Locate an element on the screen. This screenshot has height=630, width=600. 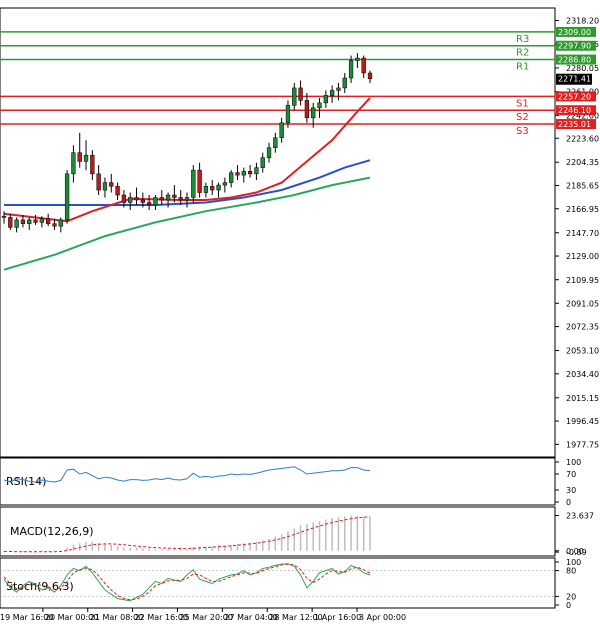
stoch-lines is located at coordinates (277, 582).